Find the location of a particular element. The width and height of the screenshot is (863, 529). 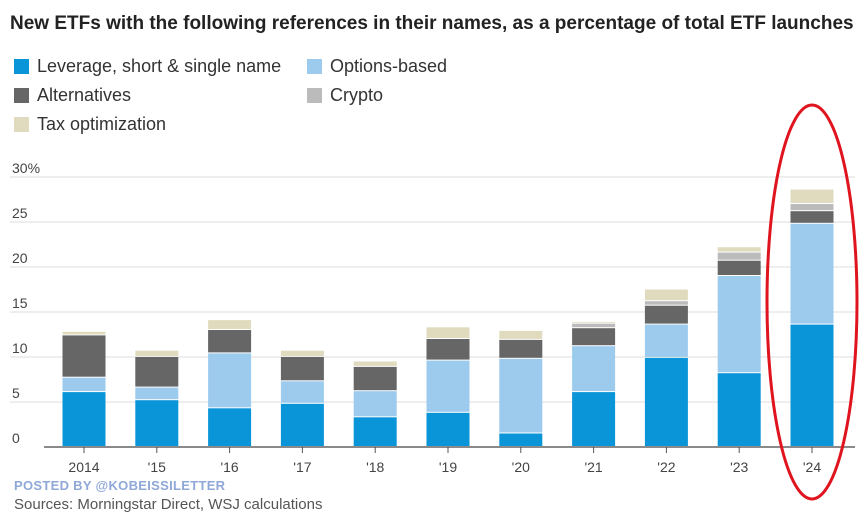

legend-label-tax: Tax optimization is located at coordinates (102, 124).